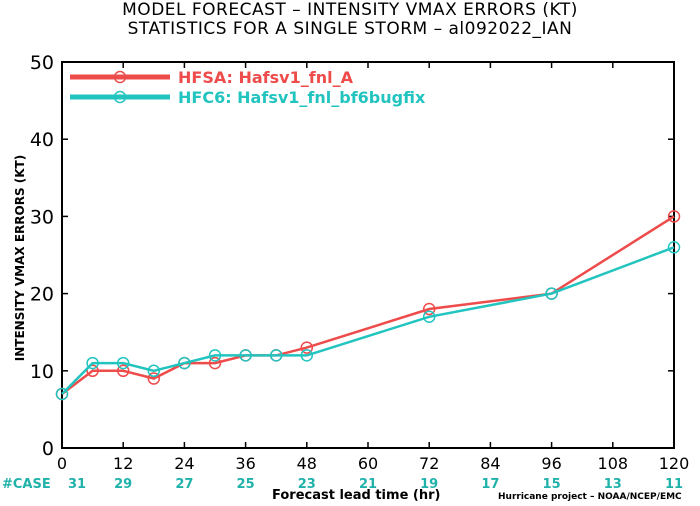 Image resolution: width=700 pixels, height=506 pixels. What do you see at coordinates (184, 463) in the screenshot?
I see `x-tick-label: 24` at bounding box center [184, 463].